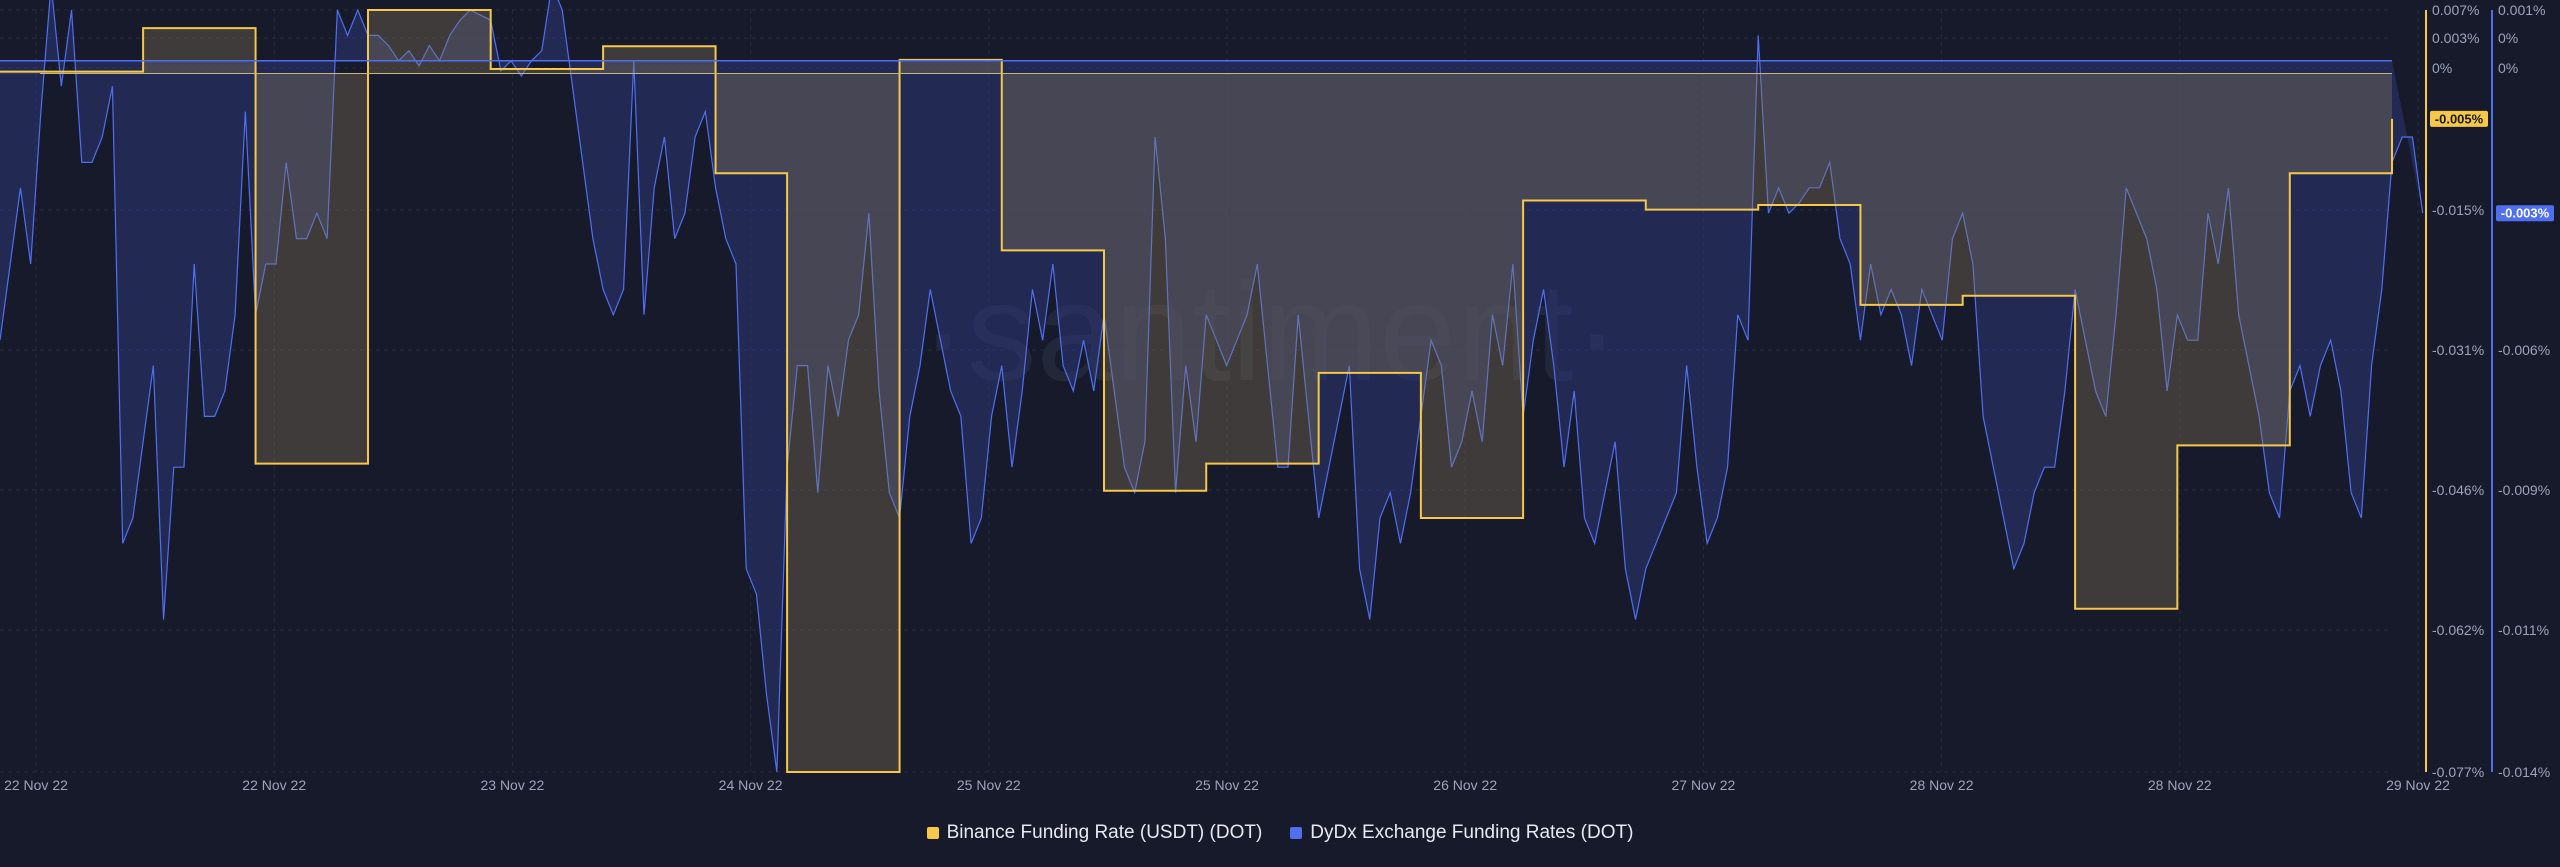 The height and width of the screenshot is (867, 2560). I want to click on left-y-tick-label: -0.015%, so click(2458, 210).